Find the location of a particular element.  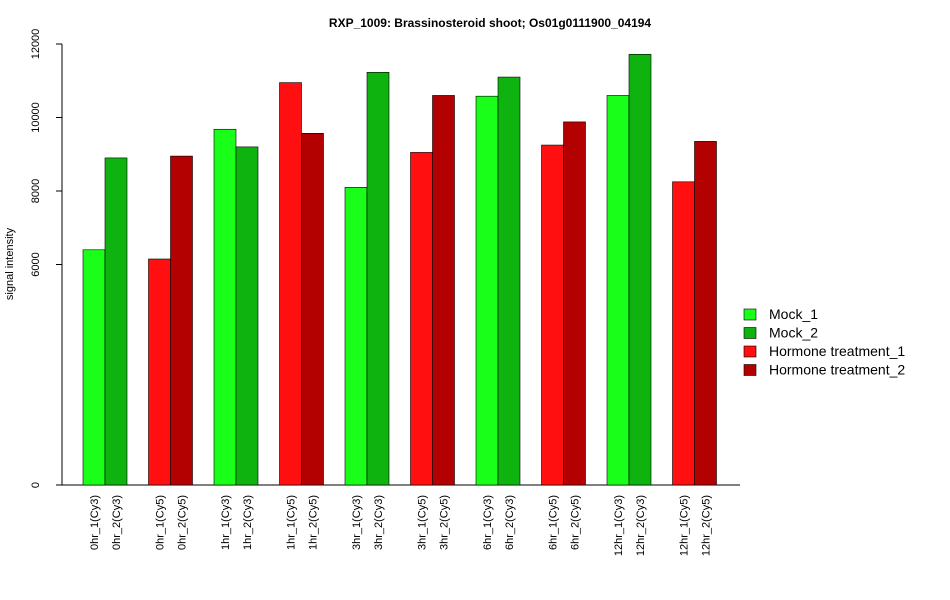

x-tick-label: 6hr_2(Cy5) is located at coordinates (576, 522).